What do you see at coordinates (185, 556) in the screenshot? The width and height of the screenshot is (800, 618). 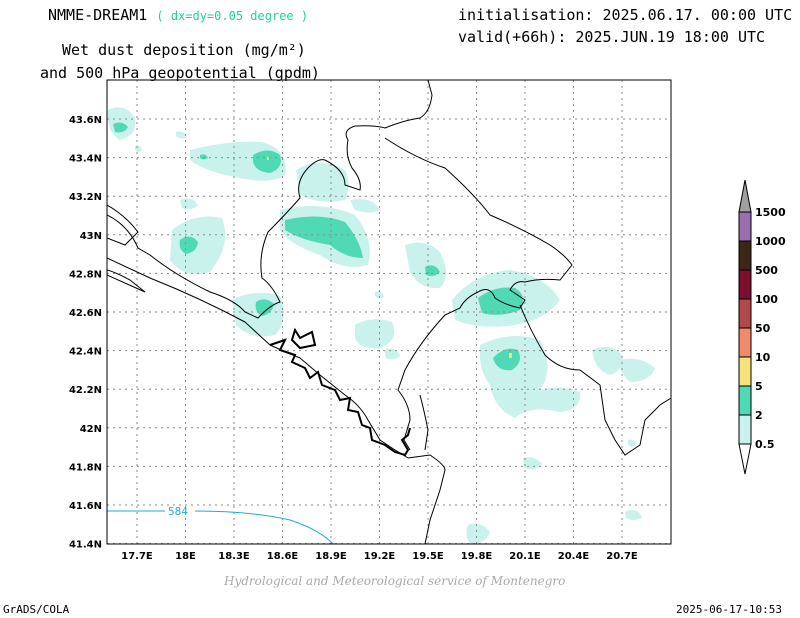 I see `lon-tick-label: 18E` at bounding box center [185, 556].